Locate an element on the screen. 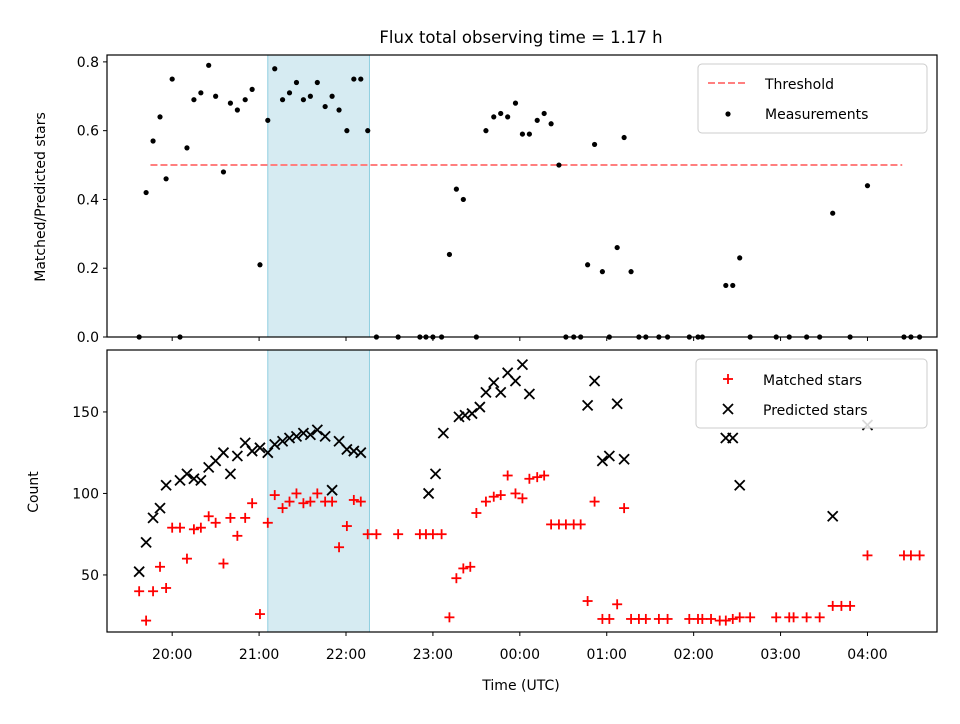 This screenshot has height=724, width=960. legend-matched-swatch is located at coordinates (728, 379).